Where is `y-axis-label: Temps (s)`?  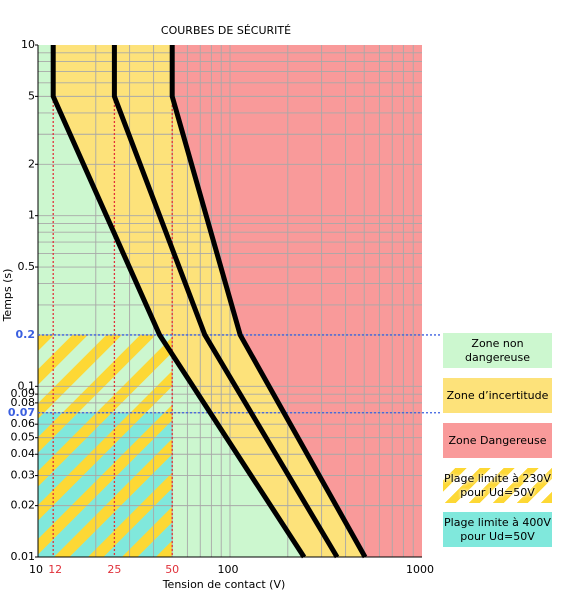 y-axis-label: Temps (s) is located at coordinates (7, 296).